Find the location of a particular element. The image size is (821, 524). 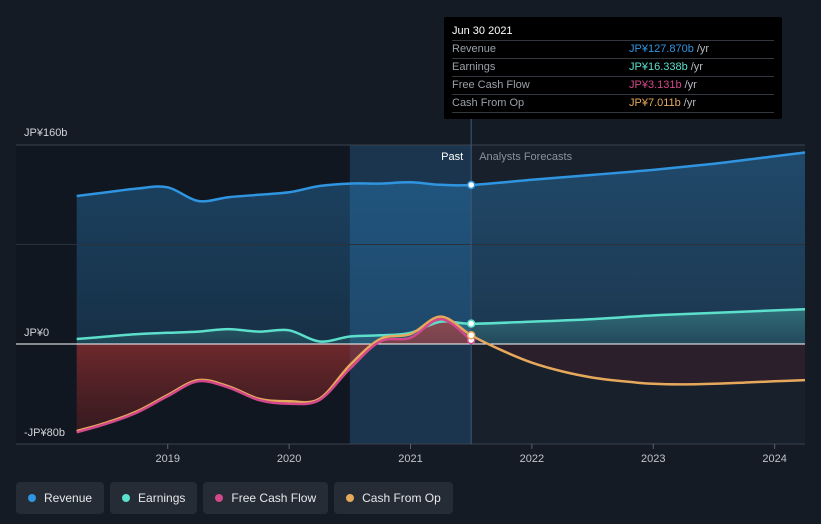

tooltip-label: Revenue is located at coordinates (474, 49).